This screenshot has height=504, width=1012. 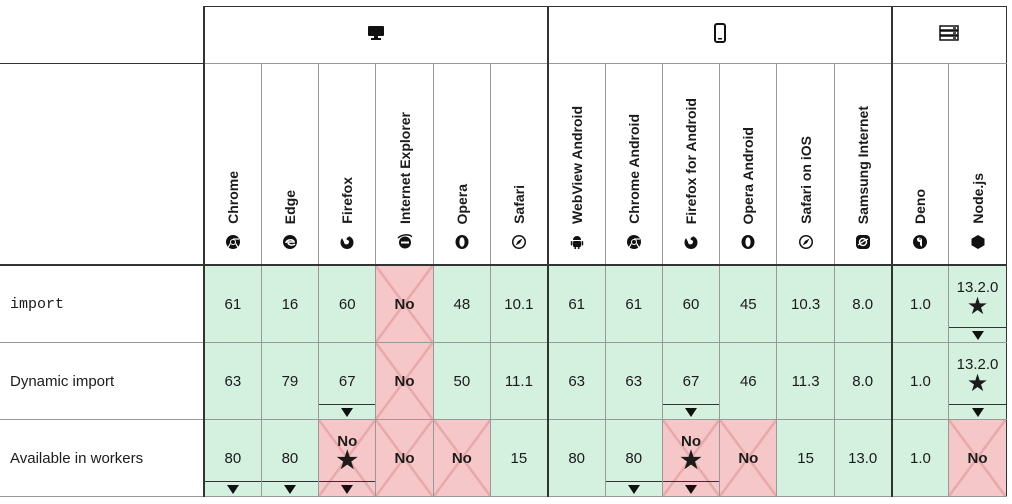 I want to click on browser-header-samsung-internet: Samsung Internet, so click(x=862, y=164).